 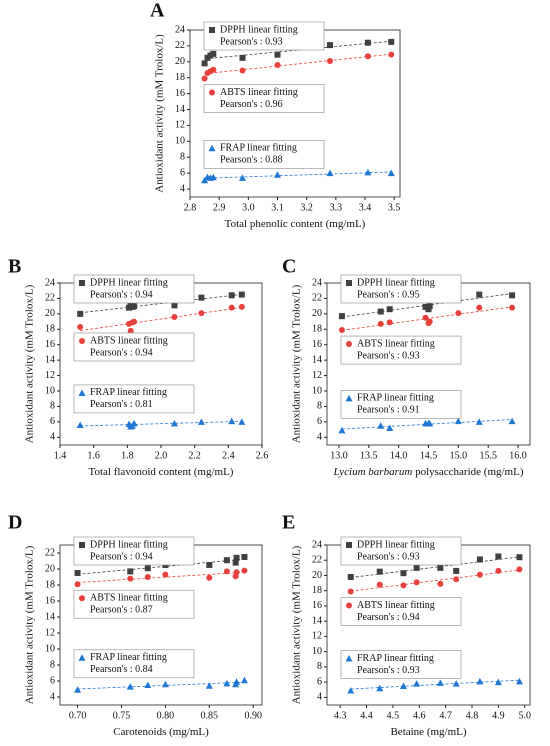 What do you see at coordinates (52, 664) in the screenshot?
I see `y-tick-label: 8` at bounding box center [52, 664].